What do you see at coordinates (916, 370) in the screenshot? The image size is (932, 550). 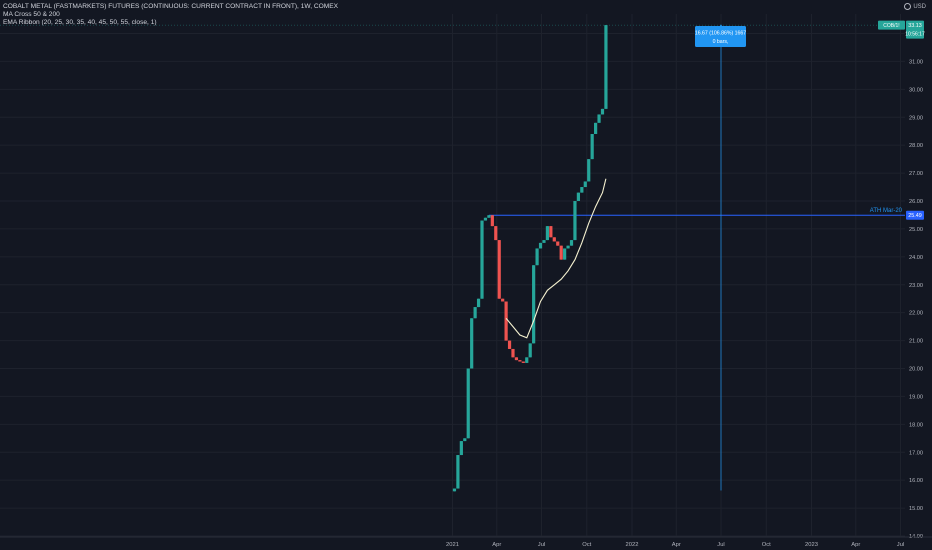 I see `price-tick-label: 20.00` at bounding box center [916, 370].